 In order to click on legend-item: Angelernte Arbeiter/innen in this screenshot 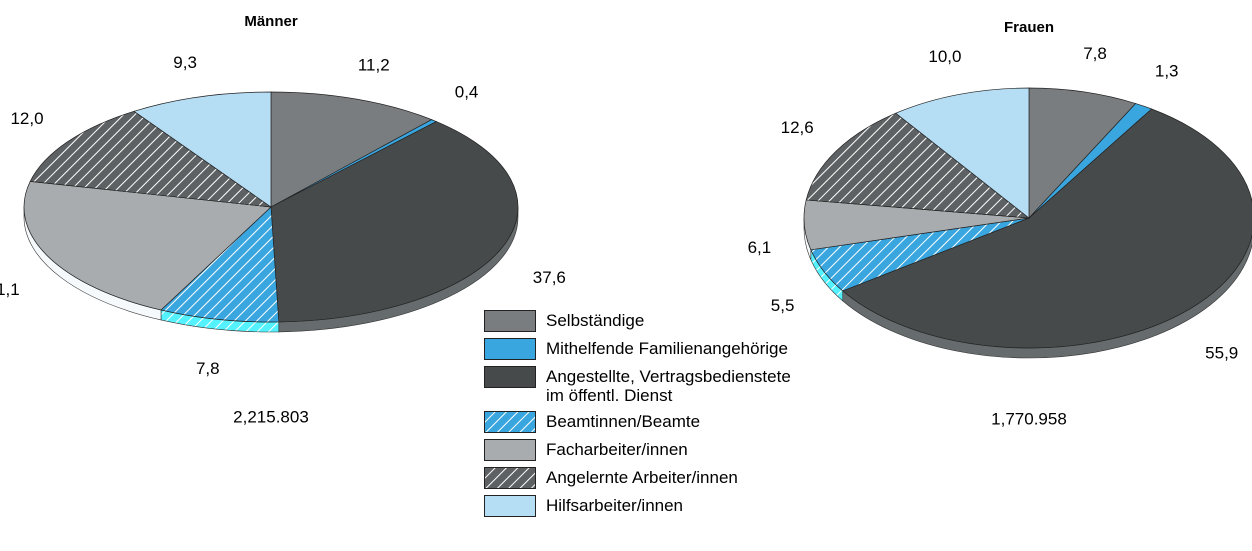, I will do `click(637, 478)`.